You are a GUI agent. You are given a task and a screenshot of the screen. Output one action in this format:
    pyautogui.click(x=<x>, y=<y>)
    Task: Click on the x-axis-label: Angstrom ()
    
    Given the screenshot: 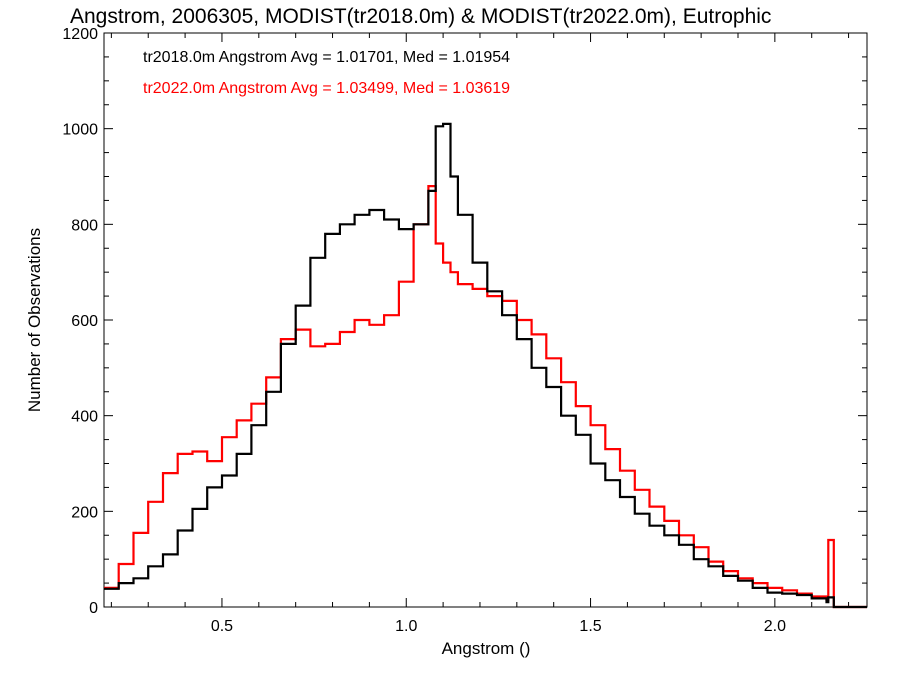 What is the action you would take?
    pyautogui.click(x=486, y=648)
    